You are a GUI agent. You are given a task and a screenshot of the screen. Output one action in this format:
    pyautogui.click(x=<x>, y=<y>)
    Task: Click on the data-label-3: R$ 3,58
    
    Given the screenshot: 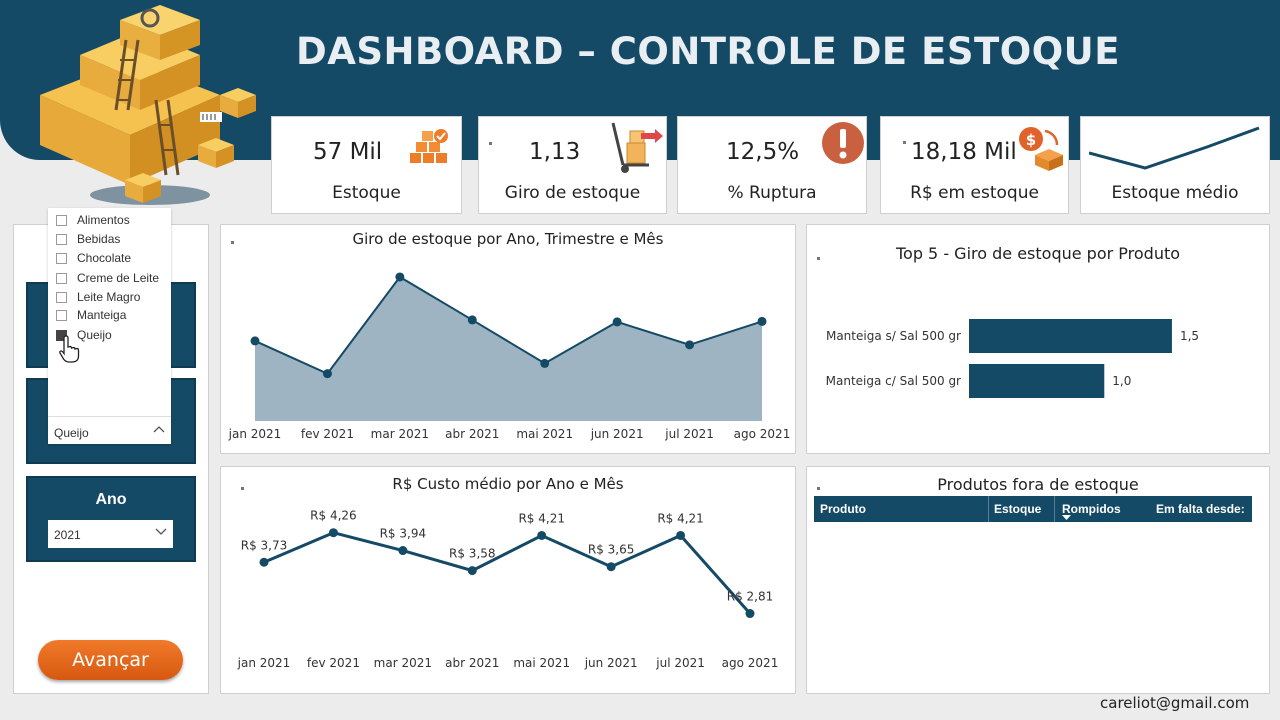 What is the action you would take?
    pyautogui.click(x=472, y=554)
    